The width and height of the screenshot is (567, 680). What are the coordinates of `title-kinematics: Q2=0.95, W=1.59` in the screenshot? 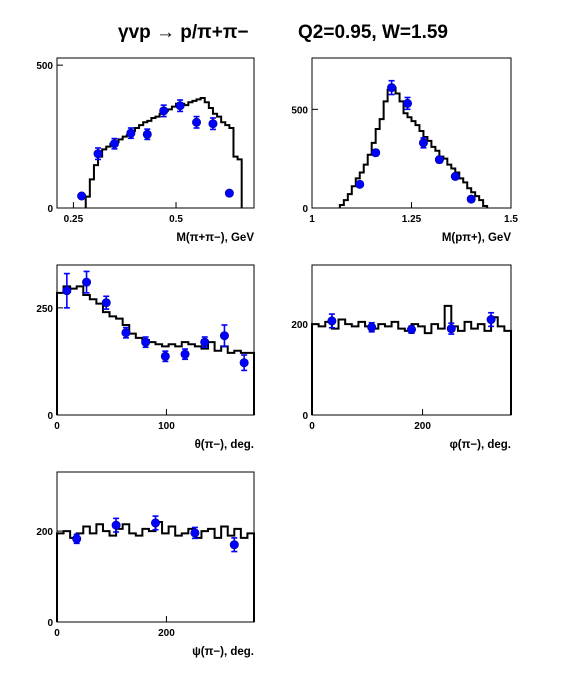 It's located at (373, 32).